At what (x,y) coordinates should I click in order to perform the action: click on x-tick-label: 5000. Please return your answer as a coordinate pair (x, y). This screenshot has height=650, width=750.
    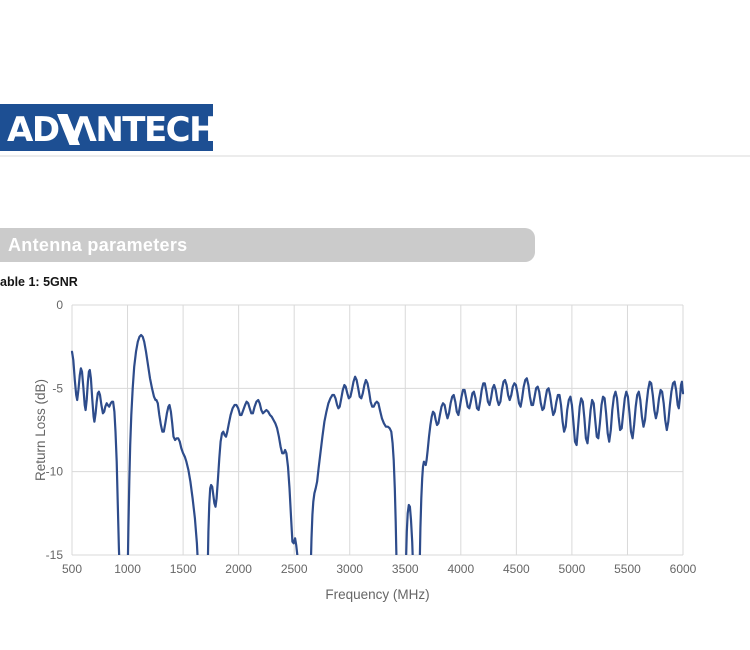
    Looking at the image, I should click on (572, 569).